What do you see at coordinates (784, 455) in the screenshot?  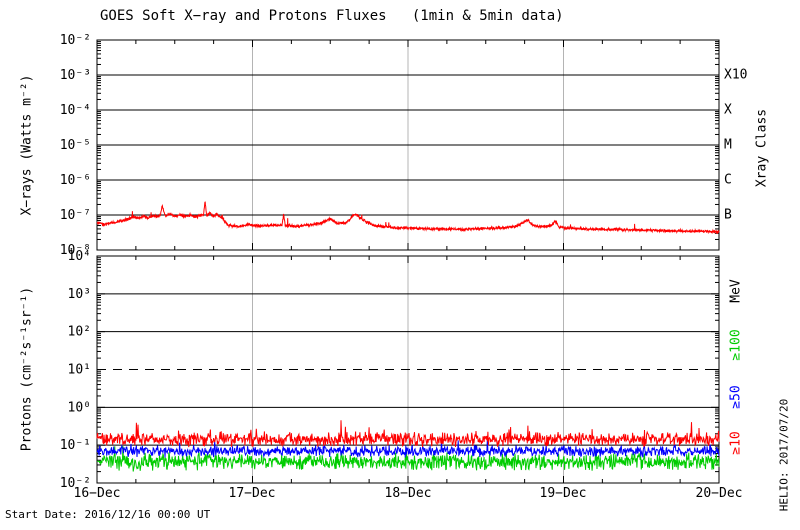 I see `helio-credit: HELIO: 2017/07/20` at bounding box center [784, 455].